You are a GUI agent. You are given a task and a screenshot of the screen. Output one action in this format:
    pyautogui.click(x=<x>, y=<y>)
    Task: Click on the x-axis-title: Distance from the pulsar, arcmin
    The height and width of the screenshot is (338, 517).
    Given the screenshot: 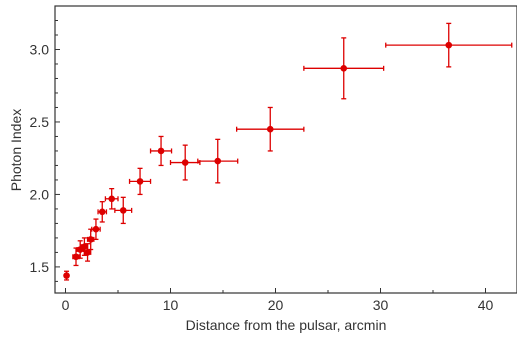 What is the action you would take?
    pyautogui.click(x=286, y=325)
    